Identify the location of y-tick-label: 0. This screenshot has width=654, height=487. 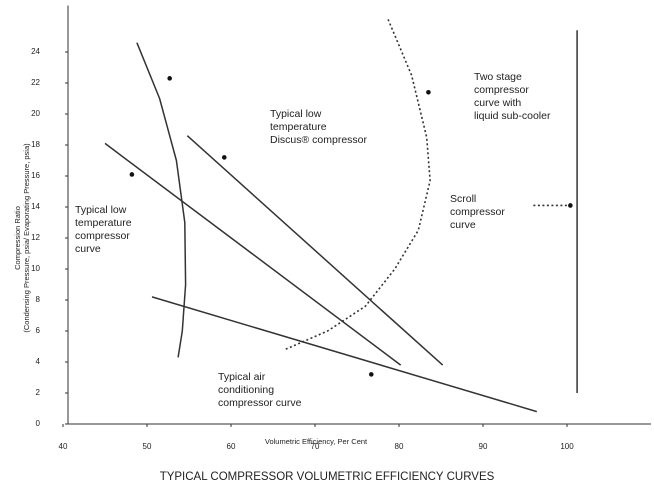
(38, 423).